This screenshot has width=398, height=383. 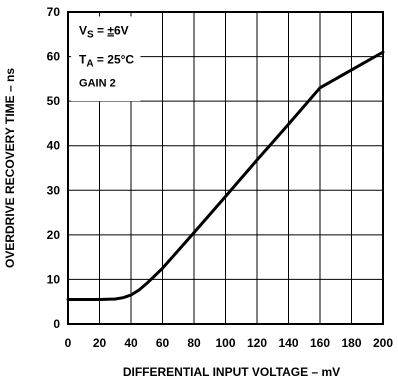 I want to click on y-tick-label: 60, so click(x=54, y=57).